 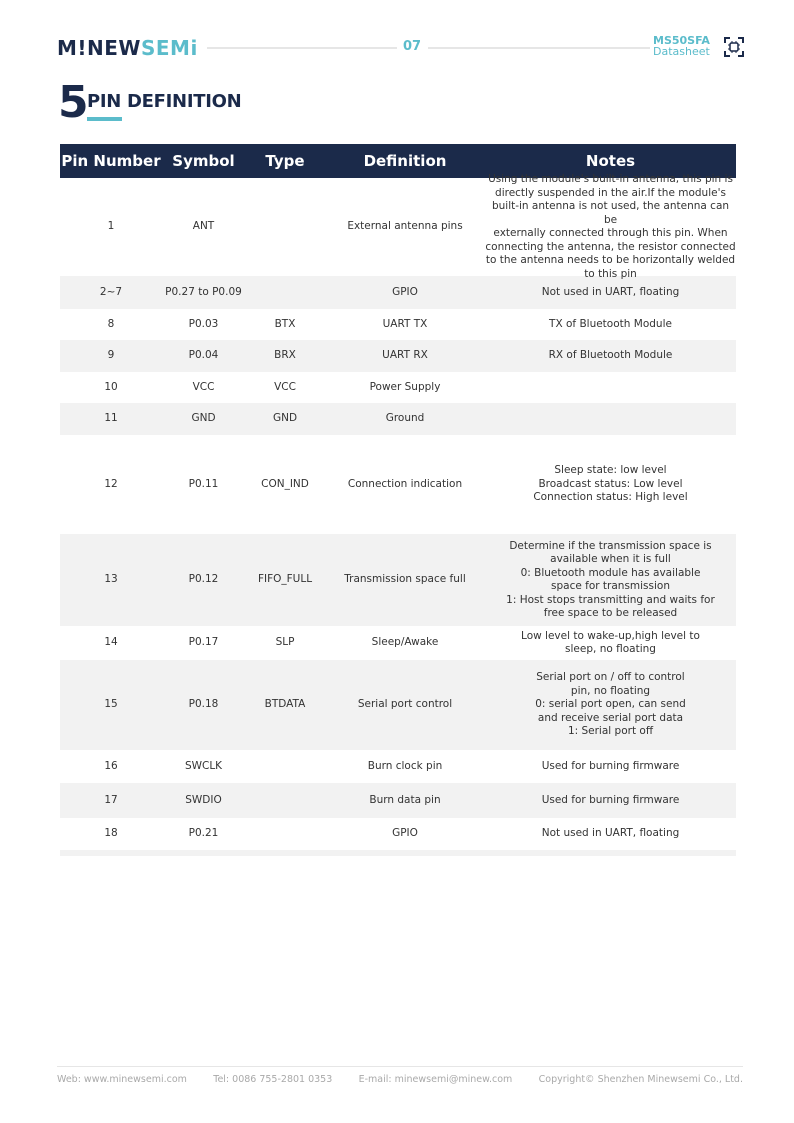 What do you see at coordinates (400, 1066) in the screenshot?
I see `footer-divider` at bounding box center [400, 1066].